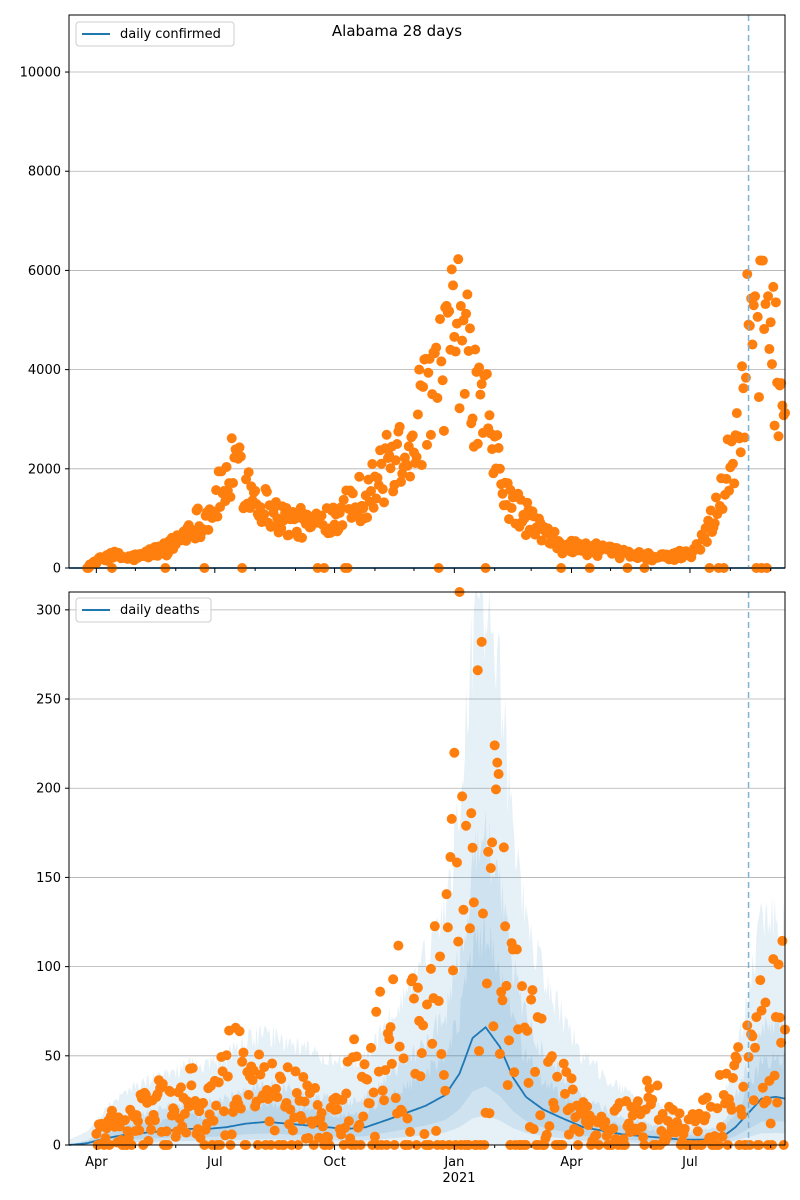 The image size is (800, 1200). What do you see at coordinates (170, 34) in the screenshot?
I see `confirmed-legend-label: daily confirmed` at bounding box center [170, 34].